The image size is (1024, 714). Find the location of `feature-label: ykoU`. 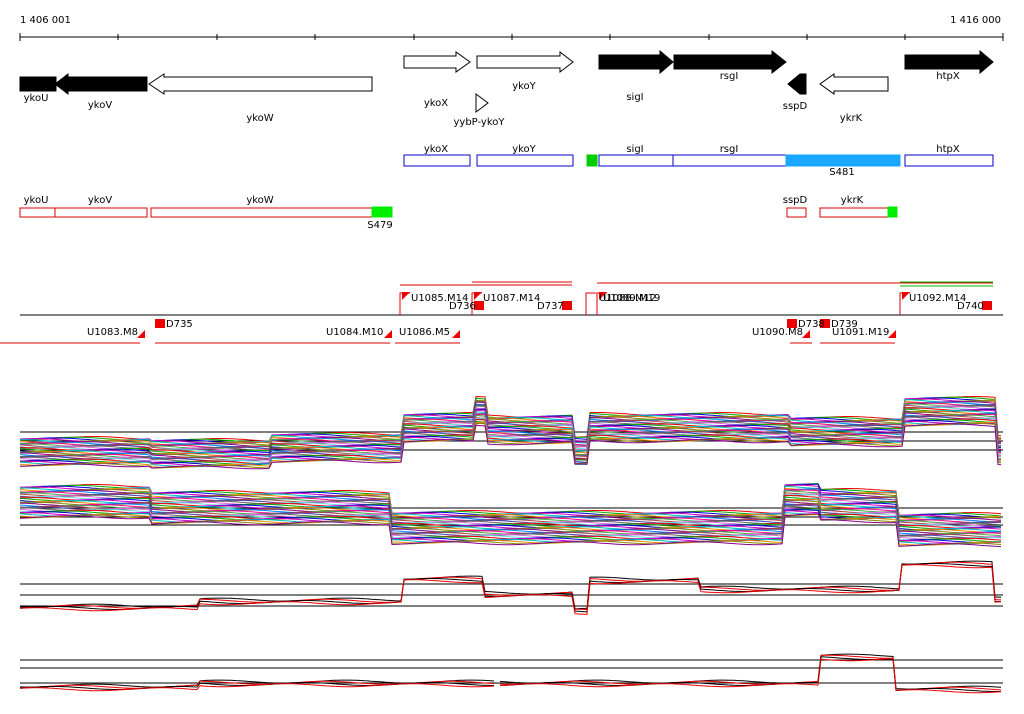

feature-label: ykoU is located at coordinates (36, 200).